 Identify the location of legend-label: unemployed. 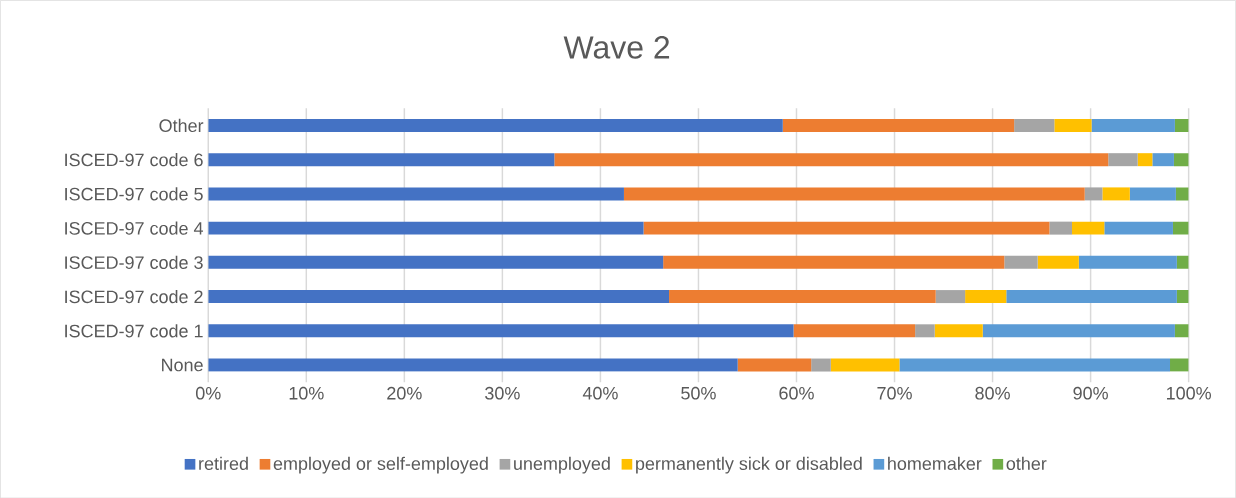
(562, 465).